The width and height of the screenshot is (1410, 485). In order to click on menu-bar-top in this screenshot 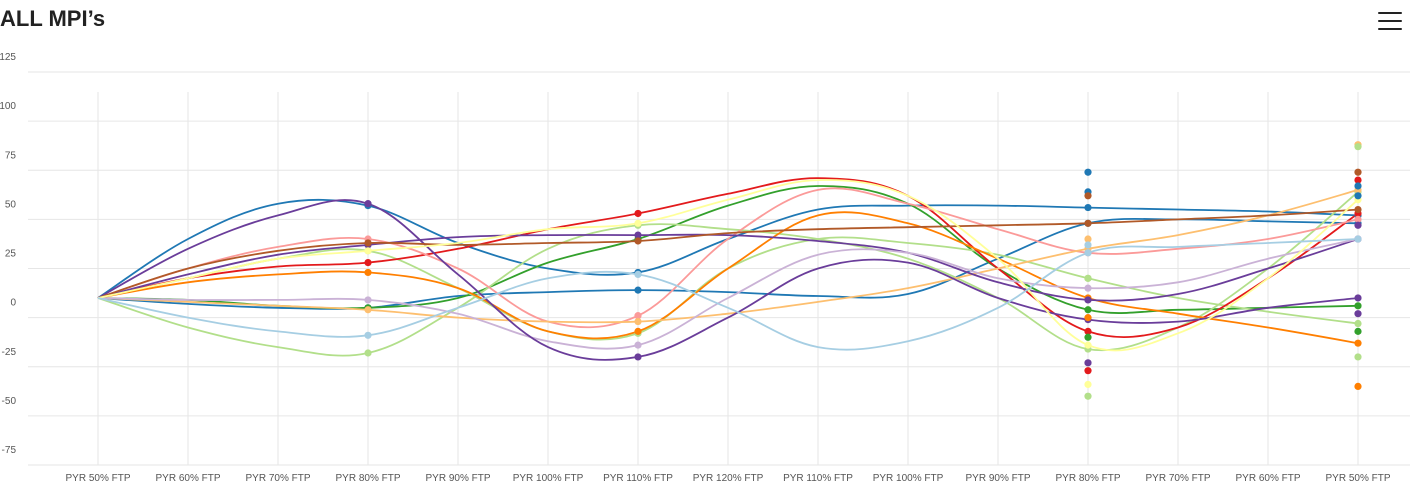, I will do `click(1390, 13)`.